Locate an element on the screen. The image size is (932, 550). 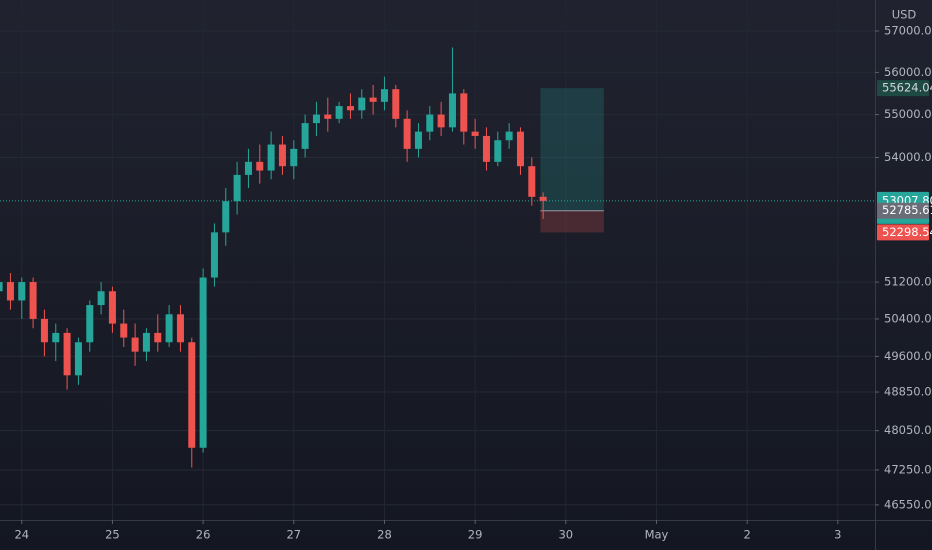
y-tick-label: 47250.00 is located at coordinates (908, 469).